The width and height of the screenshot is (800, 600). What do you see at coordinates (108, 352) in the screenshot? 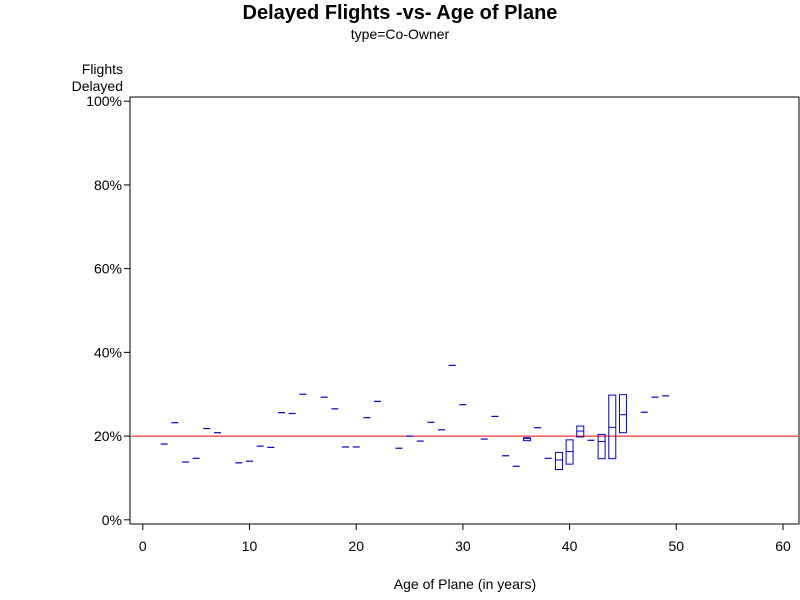
I see `y-tick-label: 40%` at bounding box center [108, 352].